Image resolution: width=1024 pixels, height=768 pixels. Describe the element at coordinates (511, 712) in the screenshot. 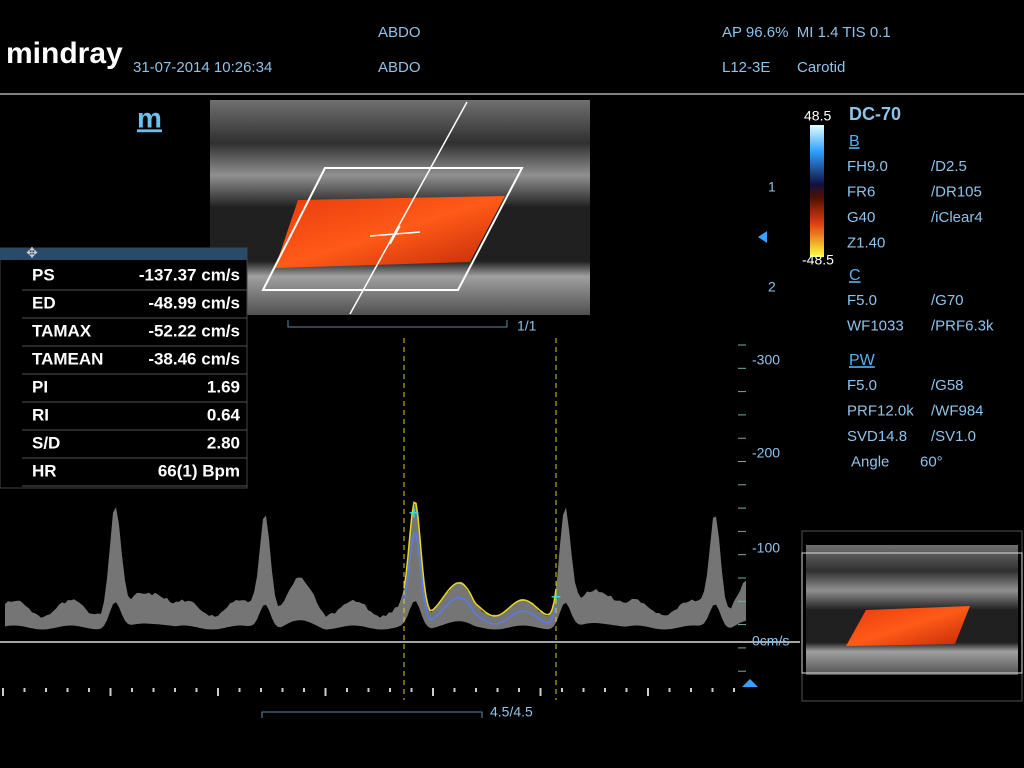

I see `sweep-counter: 4.5/4.5` at that location.